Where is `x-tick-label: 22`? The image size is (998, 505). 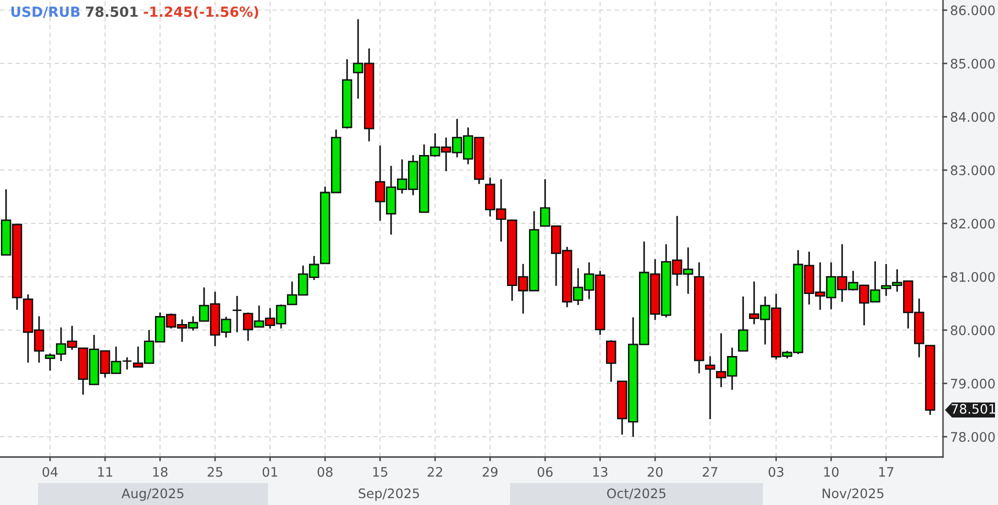
x-tick-label: 22 is located at coordinates (435, 471).